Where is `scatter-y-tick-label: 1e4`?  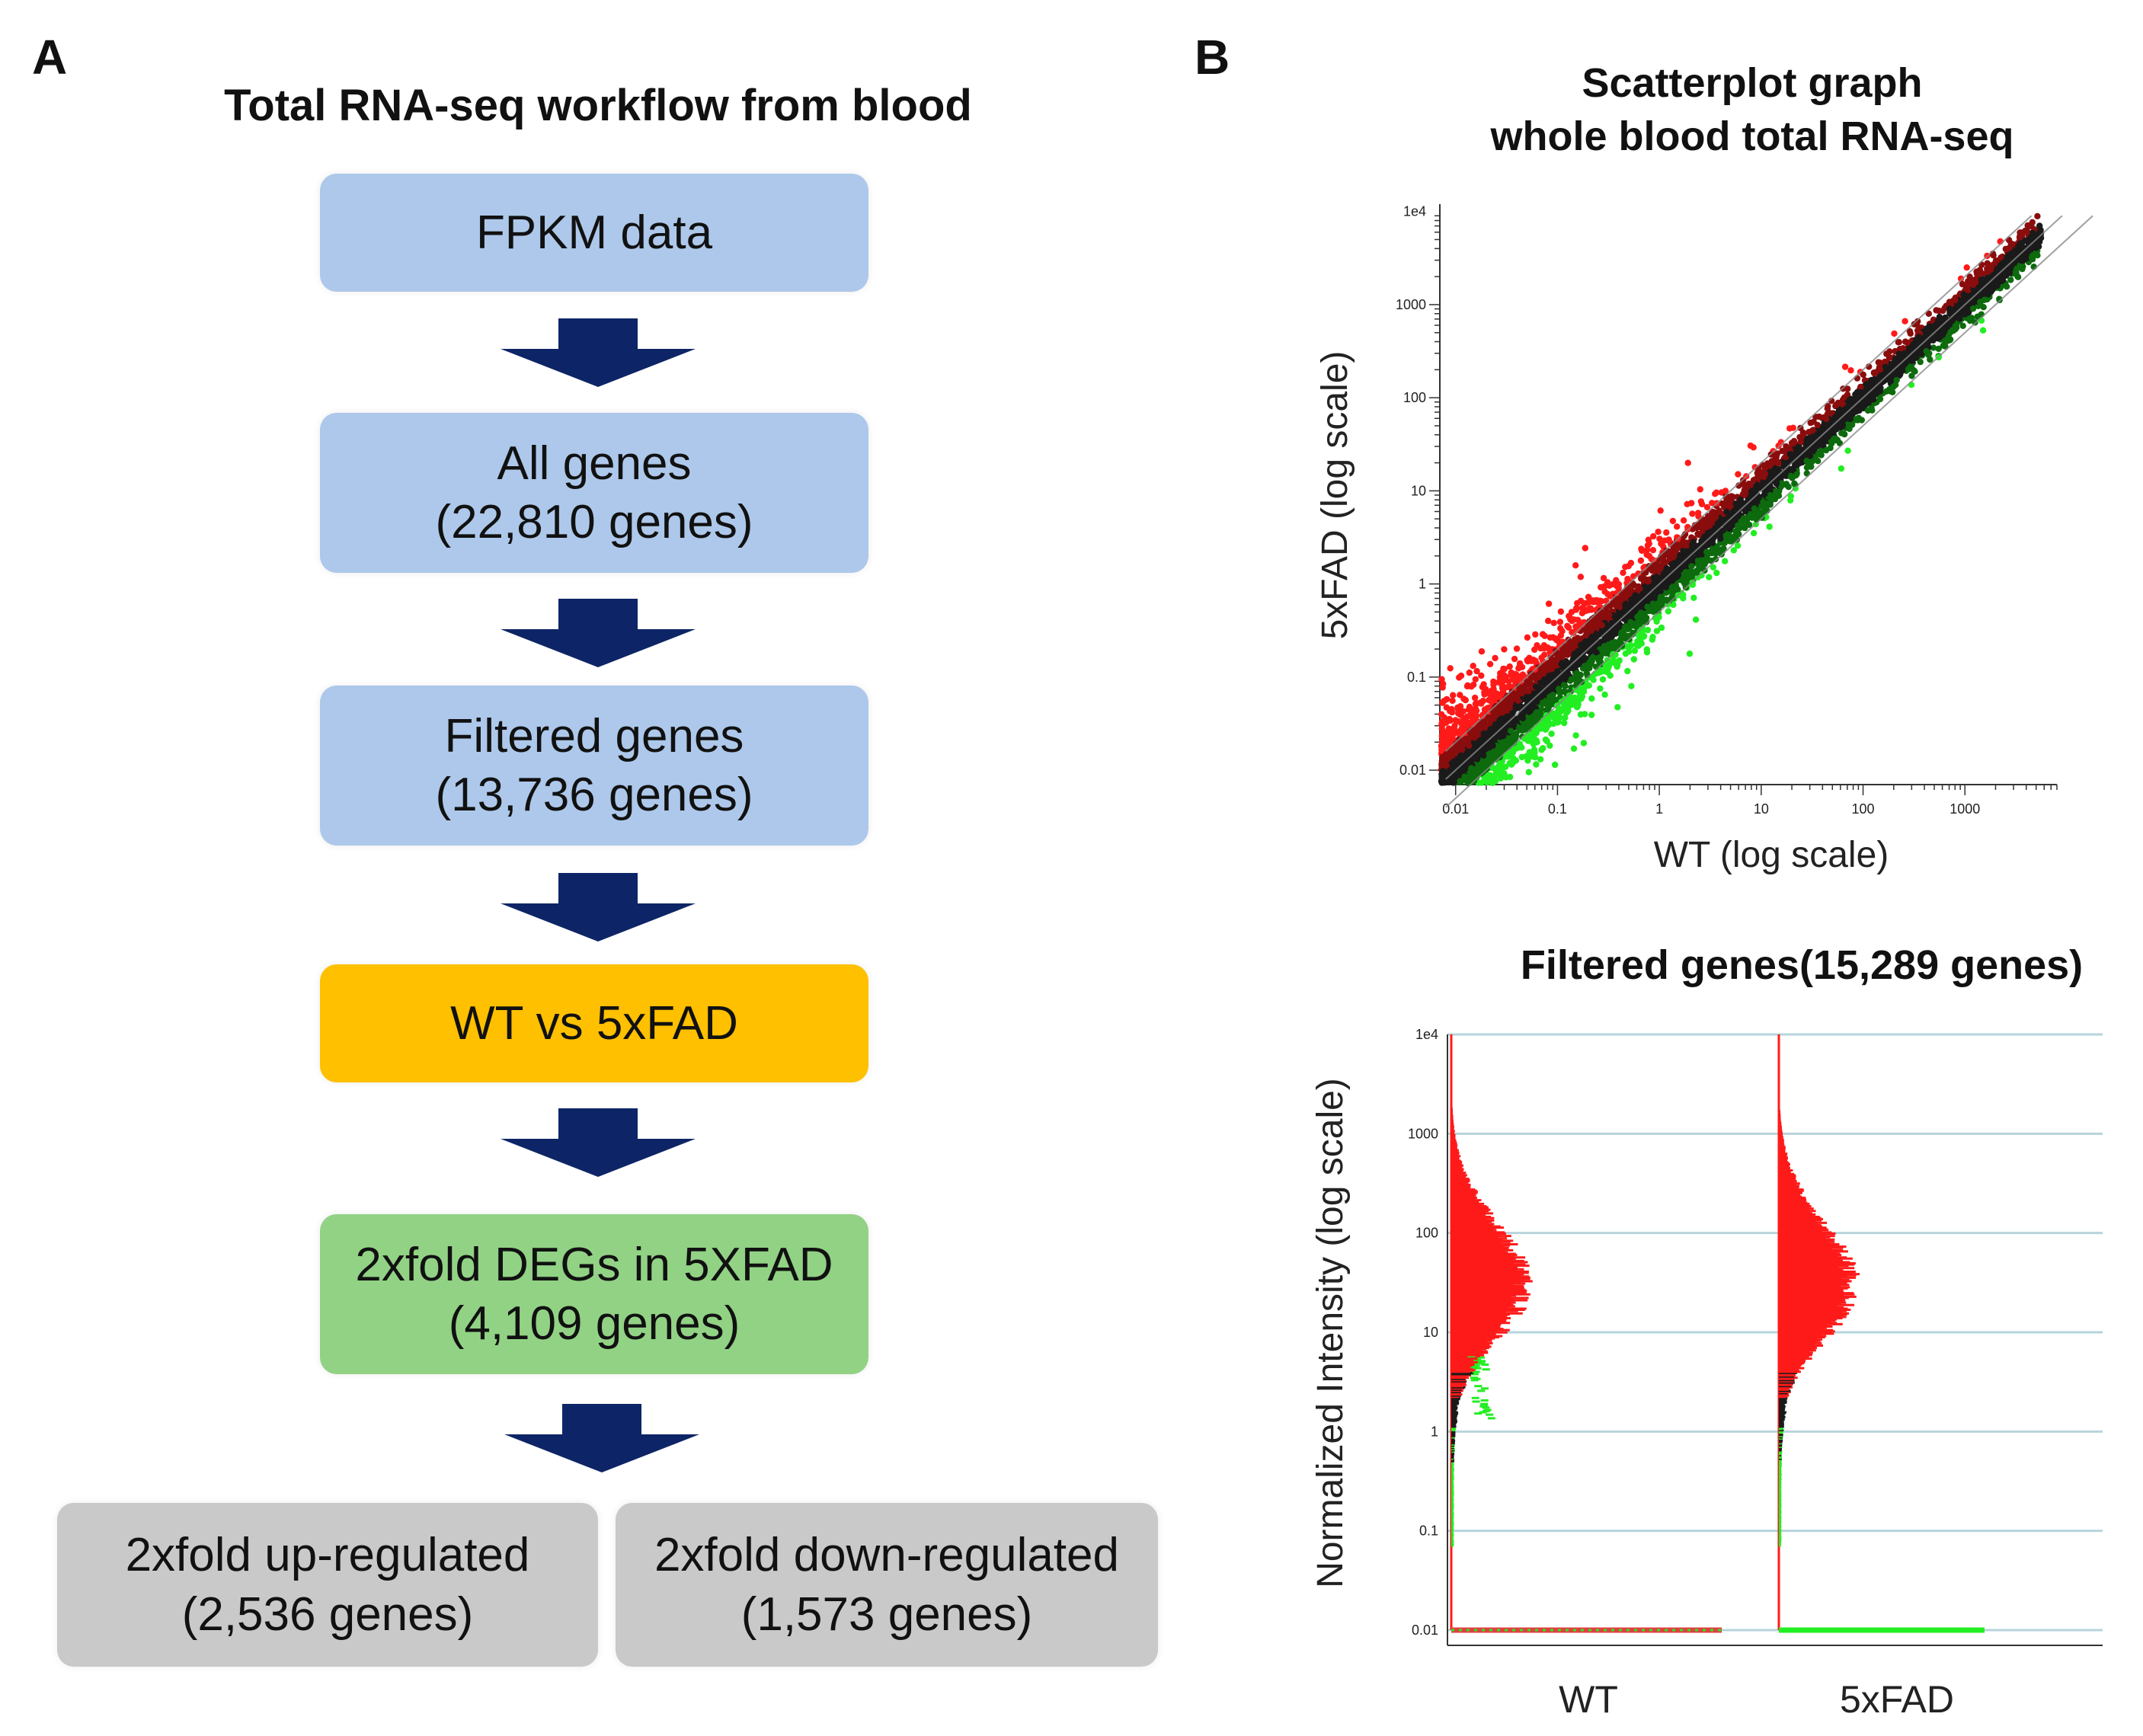 scatter-y-tick-label: 1e4 is located at coordinates (1415, 211).